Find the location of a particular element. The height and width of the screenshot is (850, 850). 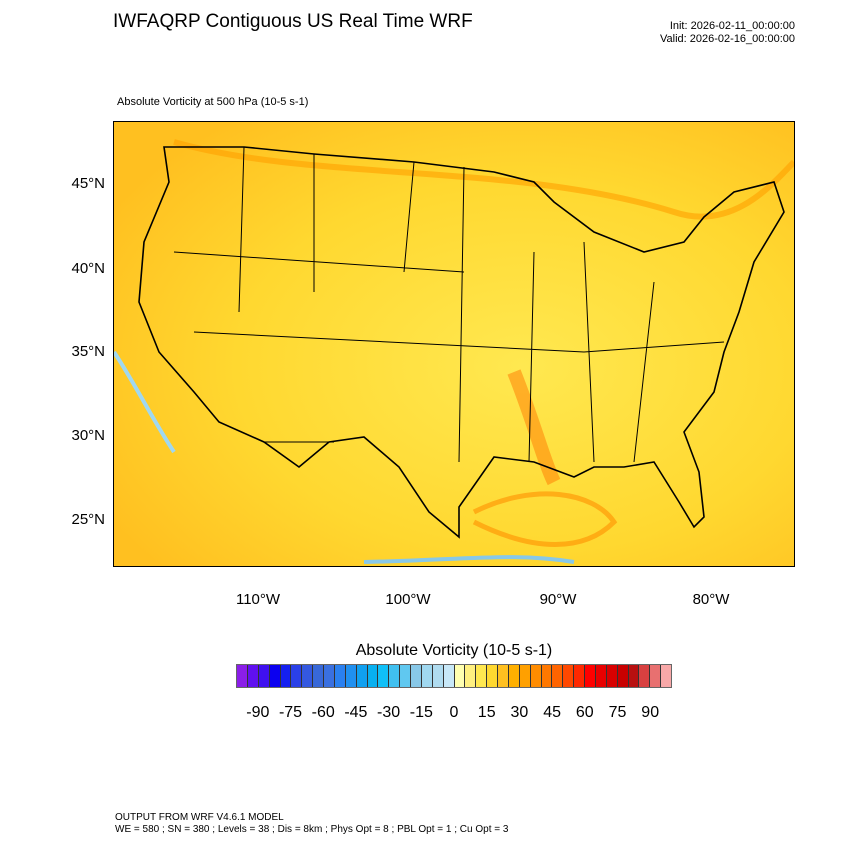

lat-label: 30°N is located at coordinates (88, 435).